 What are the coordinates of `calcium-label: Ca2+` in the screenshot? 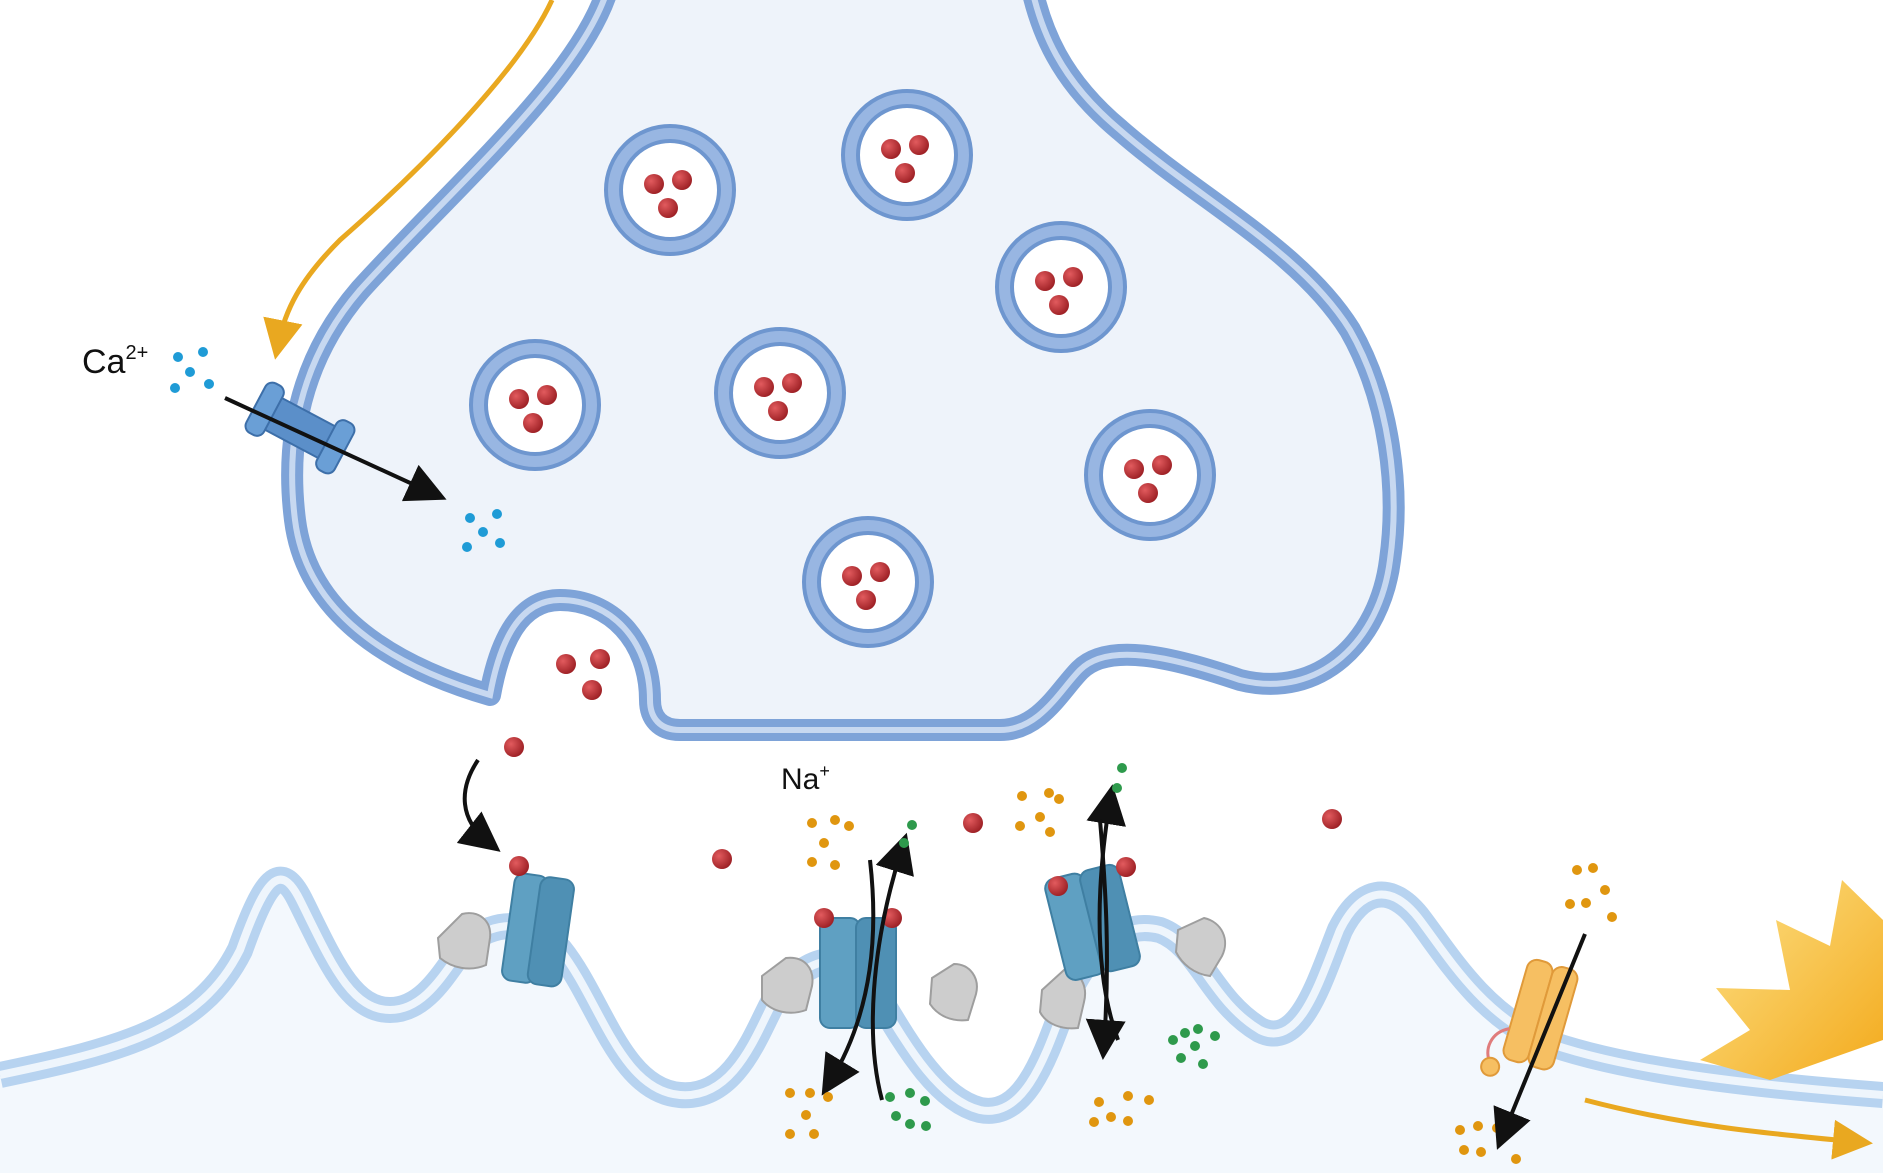 It's located at (115, 361).